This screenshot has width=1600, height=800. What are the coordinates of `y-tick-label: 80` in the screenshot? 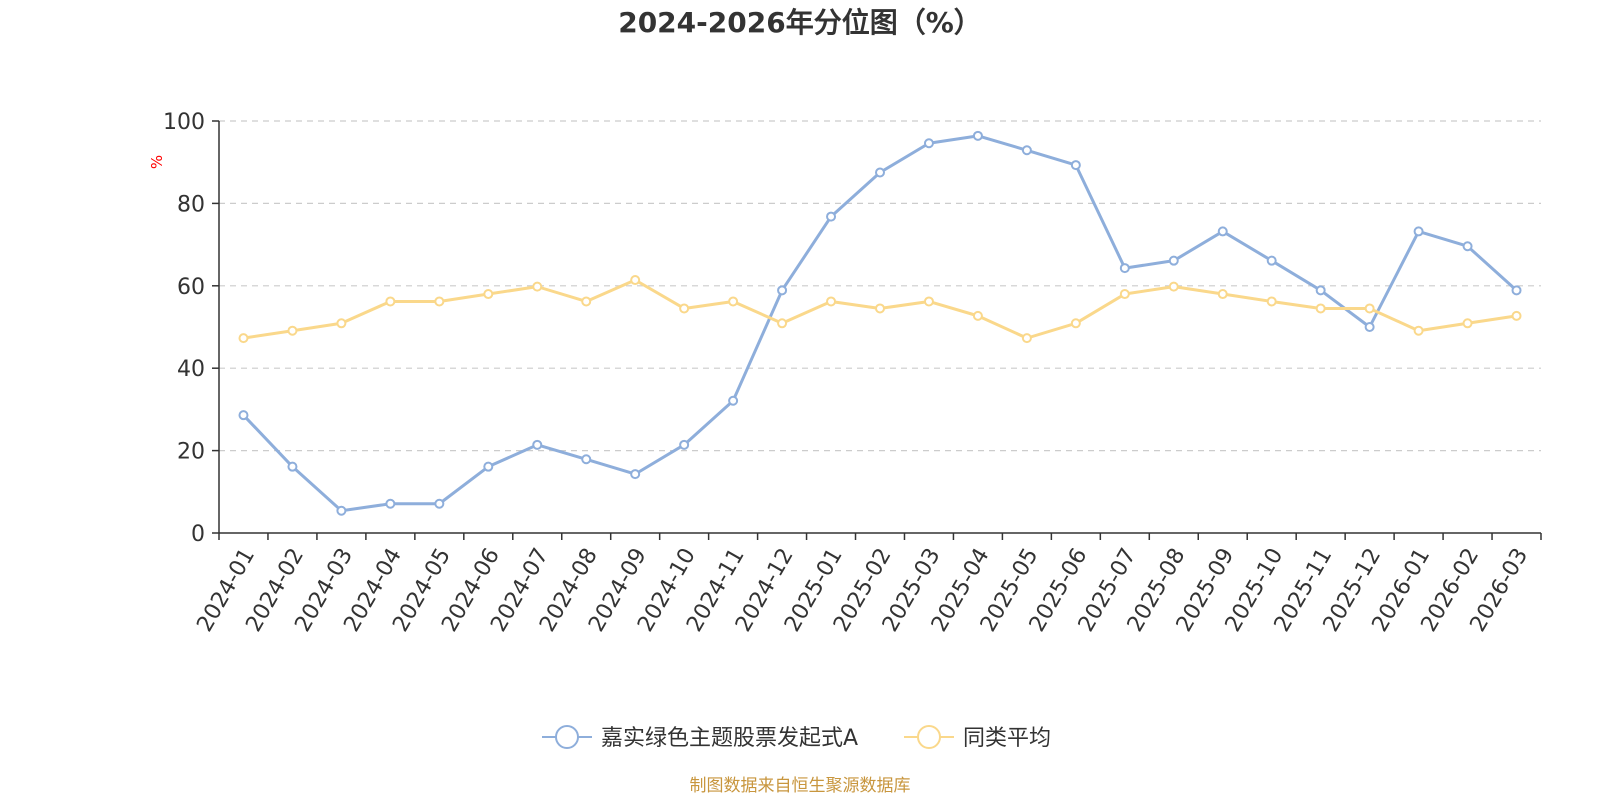 It's located at (191, 204).